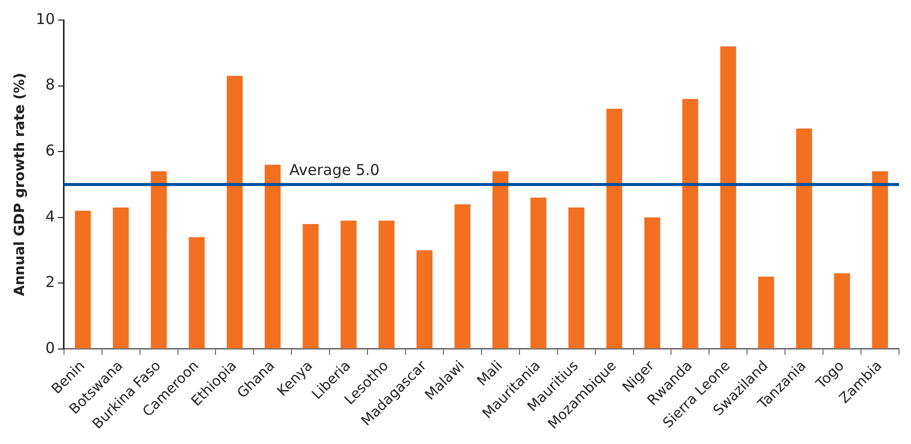 The height and width of the screenshot is (444, 911). What do you see at coordinates (50, 216) in the screenshot?
I see `y-tick-label: 4` at bounding box center [50, 216].